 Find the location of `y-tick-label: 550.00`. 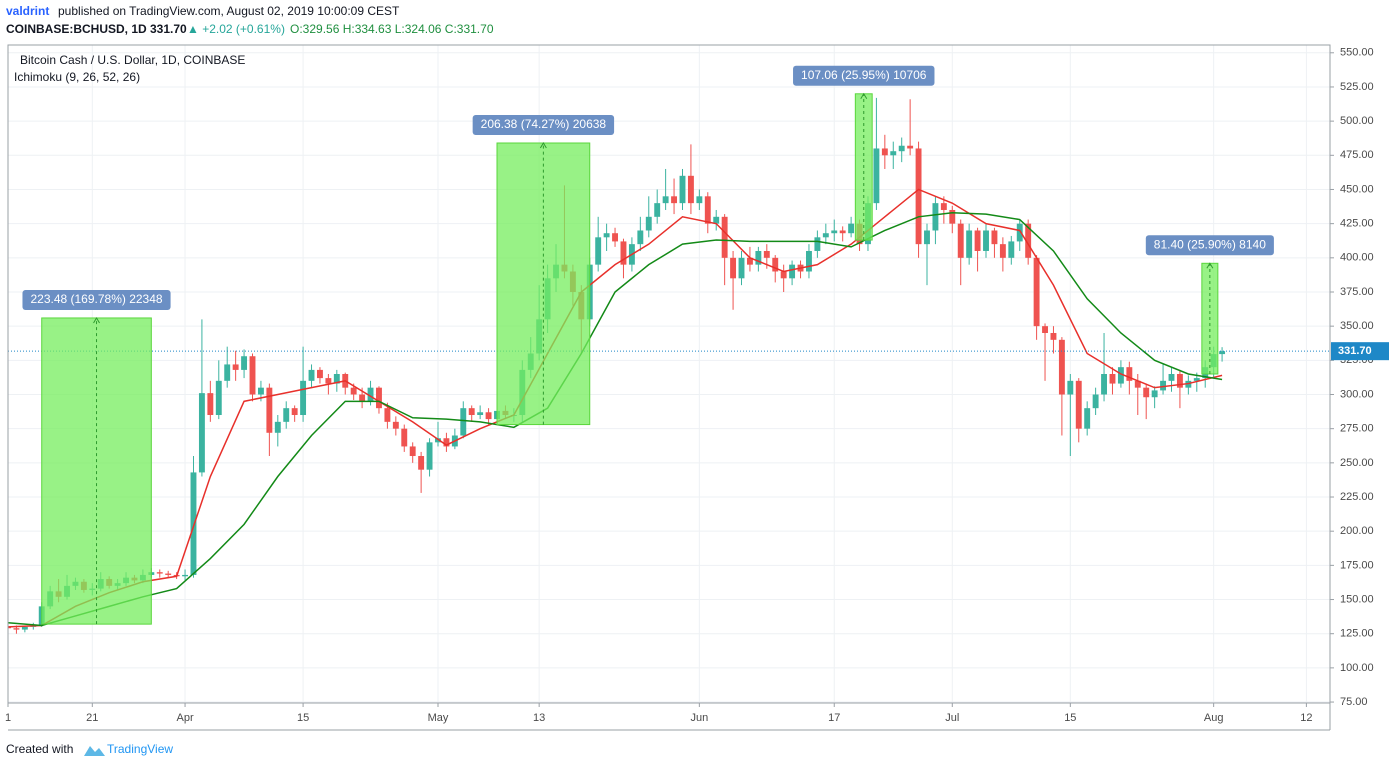

y-tick-label: 550.00 is located at coordinates (1357, 53).